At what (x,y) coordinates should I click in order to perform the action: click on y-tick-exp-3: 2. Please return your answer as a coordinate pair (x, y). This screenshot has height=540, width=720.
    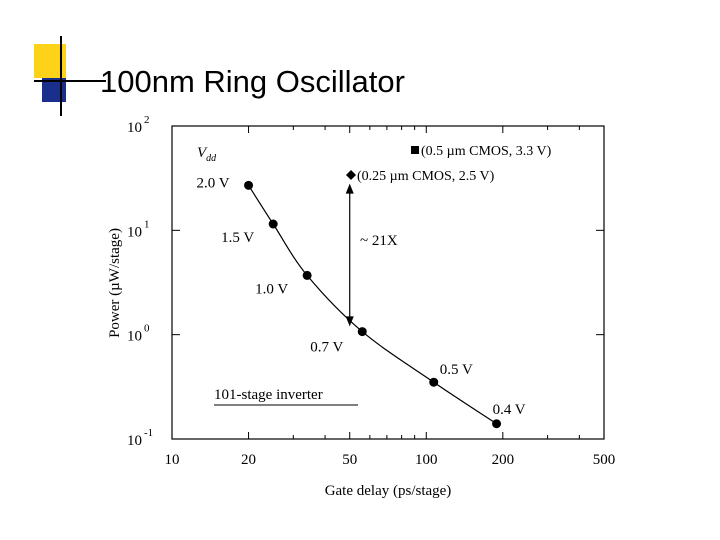
    Looking at the image, I should click on (147, 120).